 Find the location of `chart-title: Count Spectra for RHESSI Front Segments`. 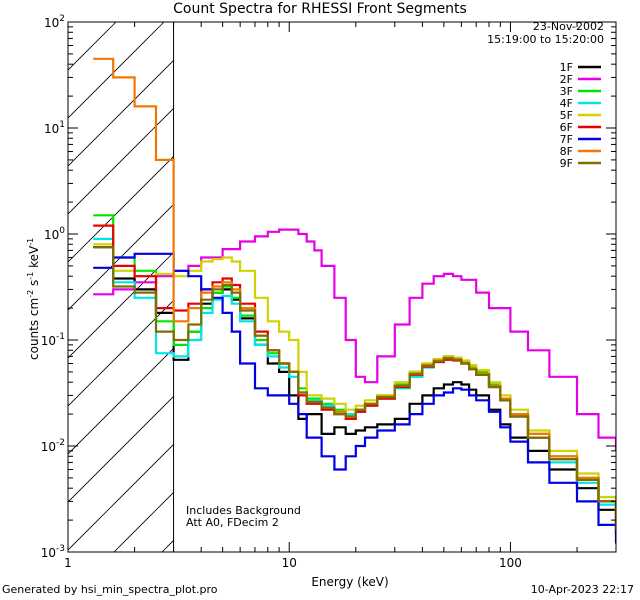

chart-title: Count Spectra for RHESSI Front Segments is located at coordinates (320, 9).